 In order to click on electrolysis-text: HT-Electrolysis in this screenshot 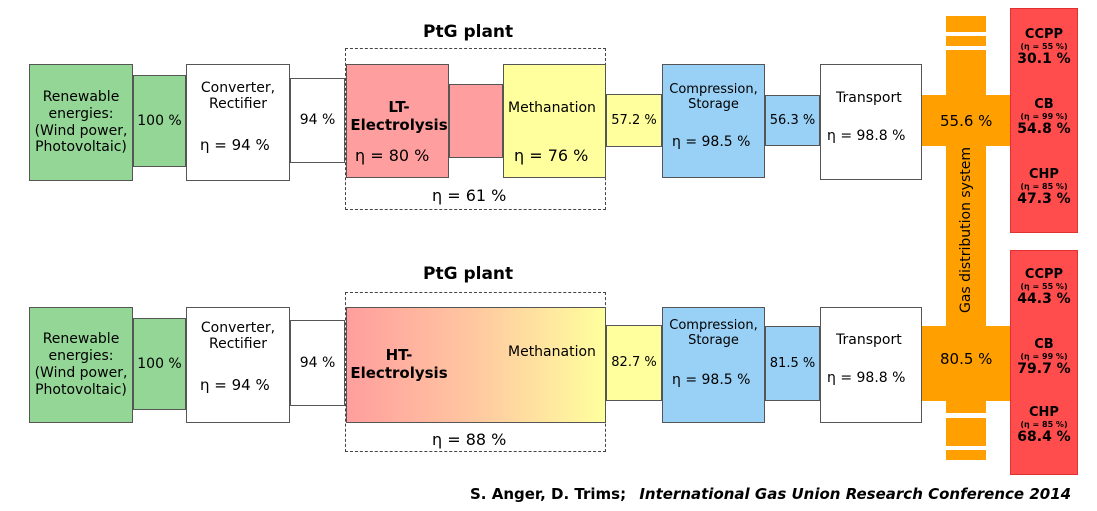, I will do `click(399, 364)`.